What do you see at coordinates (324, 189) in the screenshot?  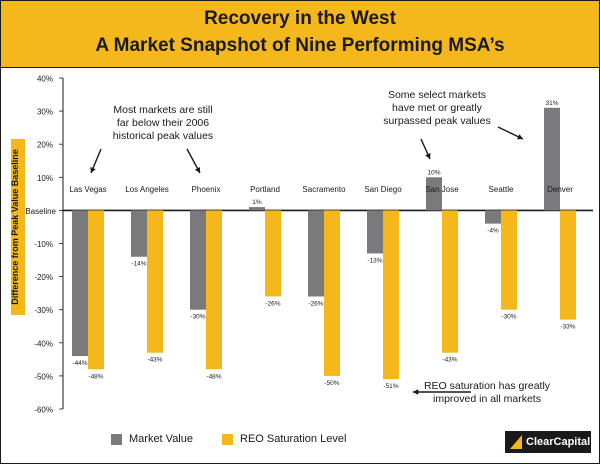 I see `category-label: Sacramento` at bounding box center [324, 189].